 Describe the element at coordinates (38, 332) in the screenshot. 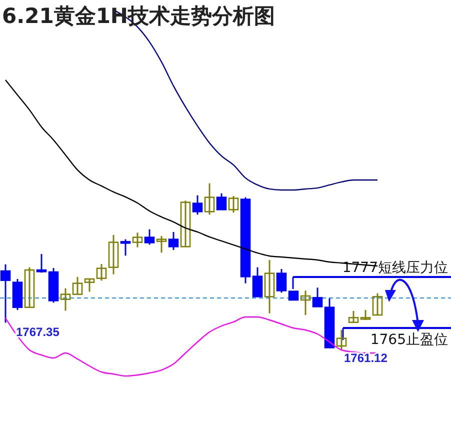

I see `annotation: 1767.35` at that location.